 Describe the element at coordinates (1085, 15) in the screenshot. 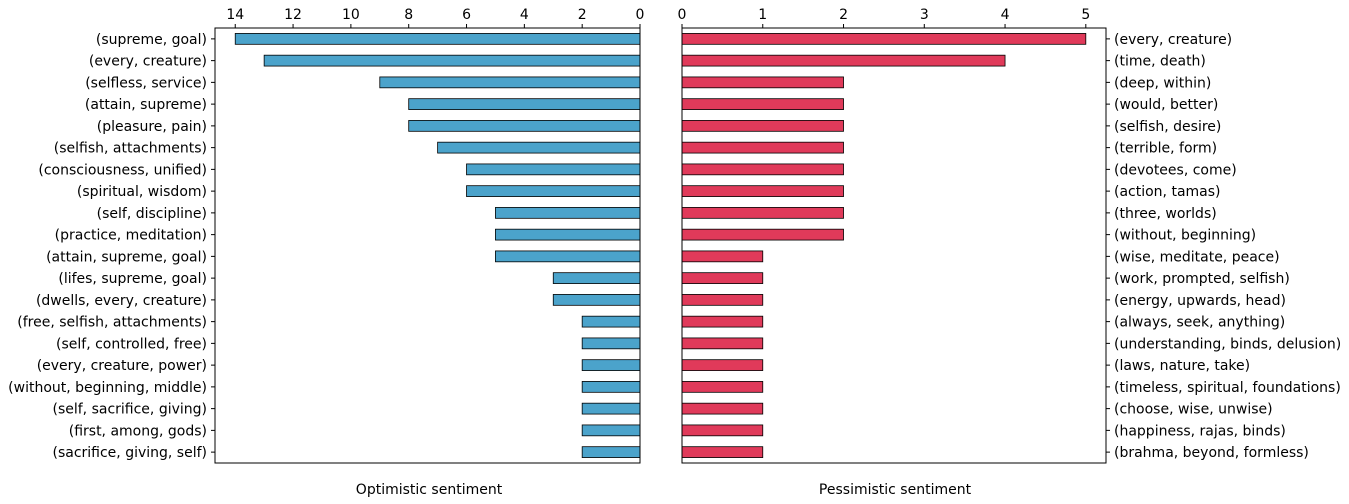

I see `x-tick-label: 5` at that location.